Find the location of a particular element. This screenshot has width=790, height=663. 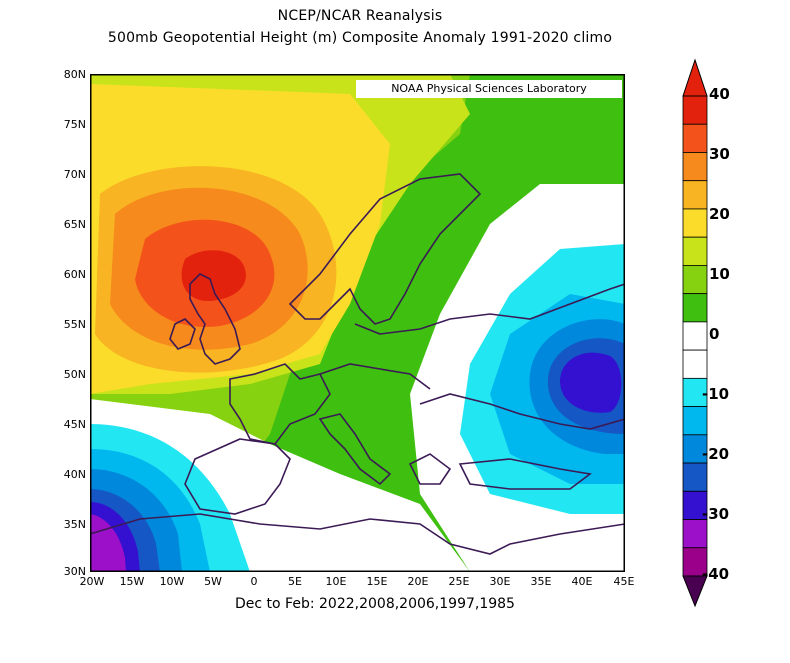

chart-title-line1: NCEP/NCAR Reanalysis is located at coordinates (360, 16).